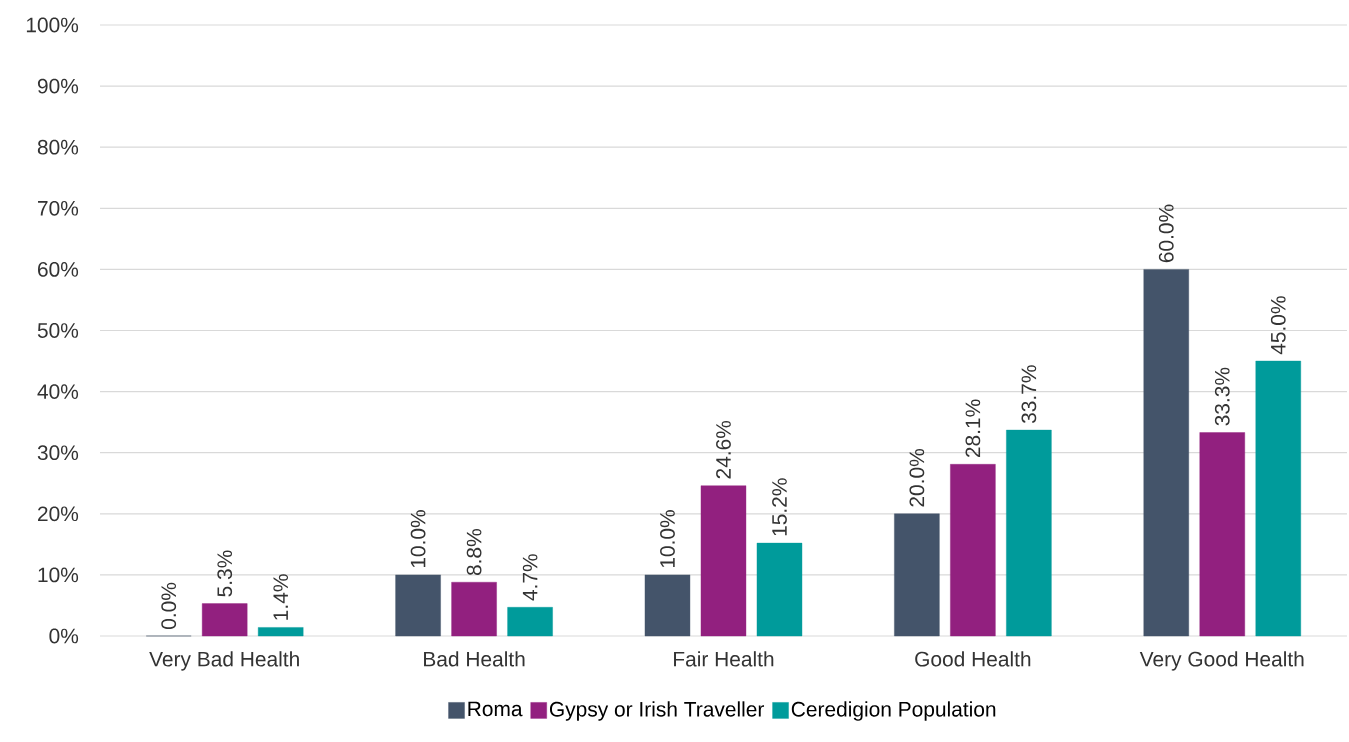  Describe the element at coordinates (893, 711) in the screenshot. I see `legend-label: Ceredigion Population` at that location.